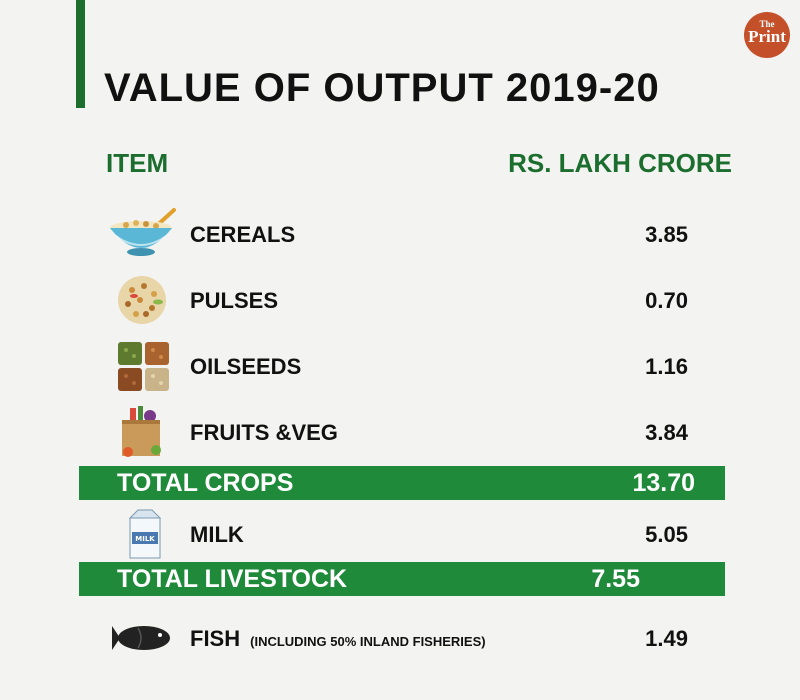  I want to click on fish-icon, so click(141, 638).